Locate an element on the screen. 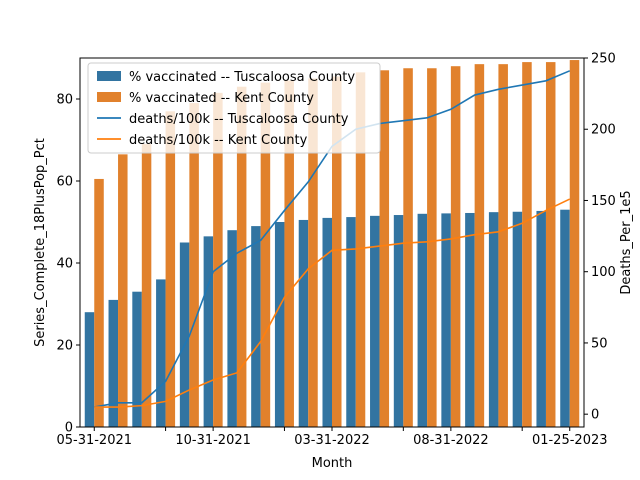  left-tick-label-60: 60 is located at coordinates (64, 182).